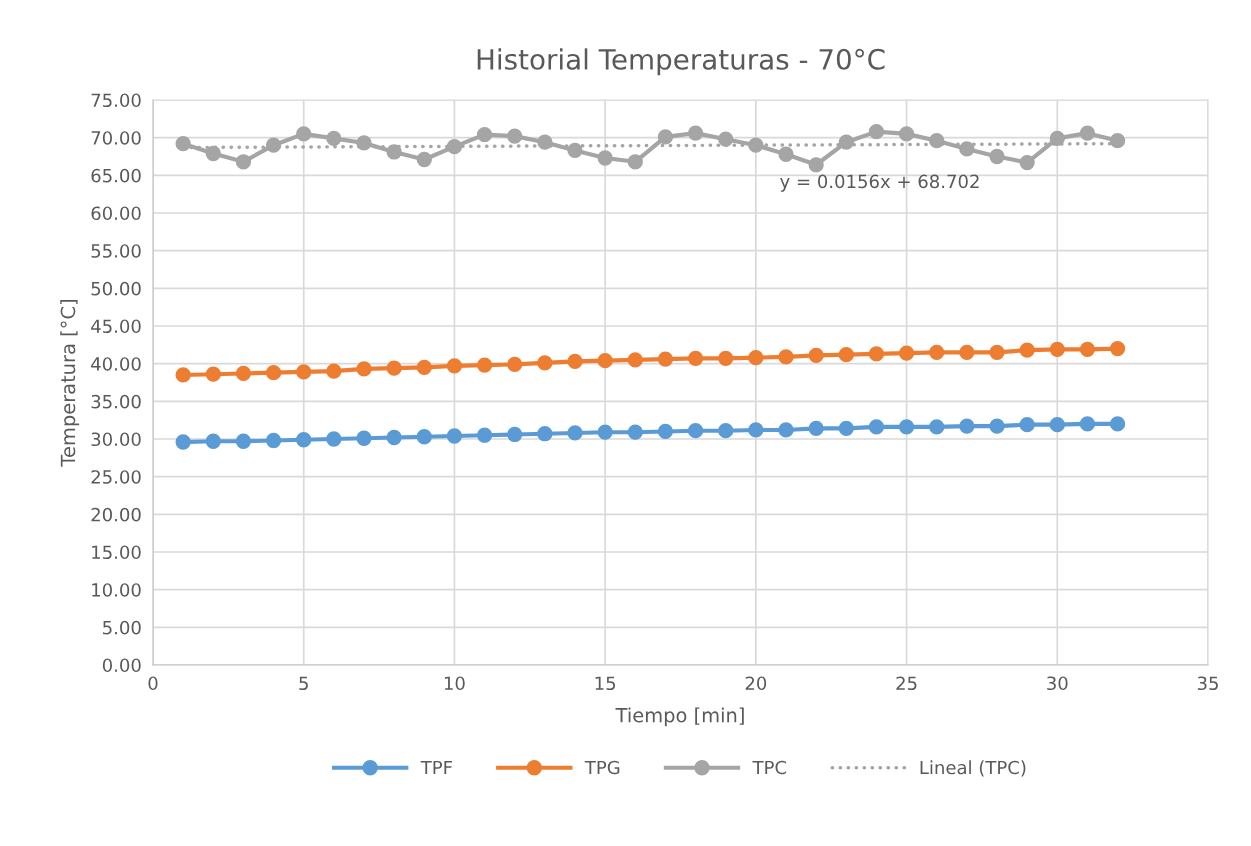  I want to click on x-tick-label: 20, so click(756, 683).